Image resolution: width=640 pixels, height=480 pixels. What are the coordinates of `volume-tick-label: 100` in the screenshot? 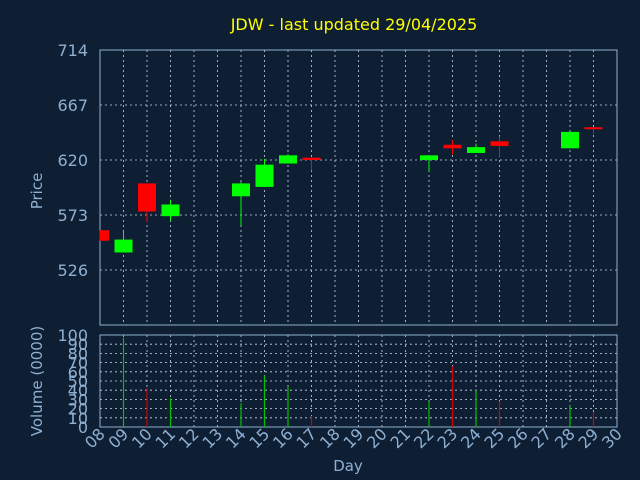 It's located at (72, 335).